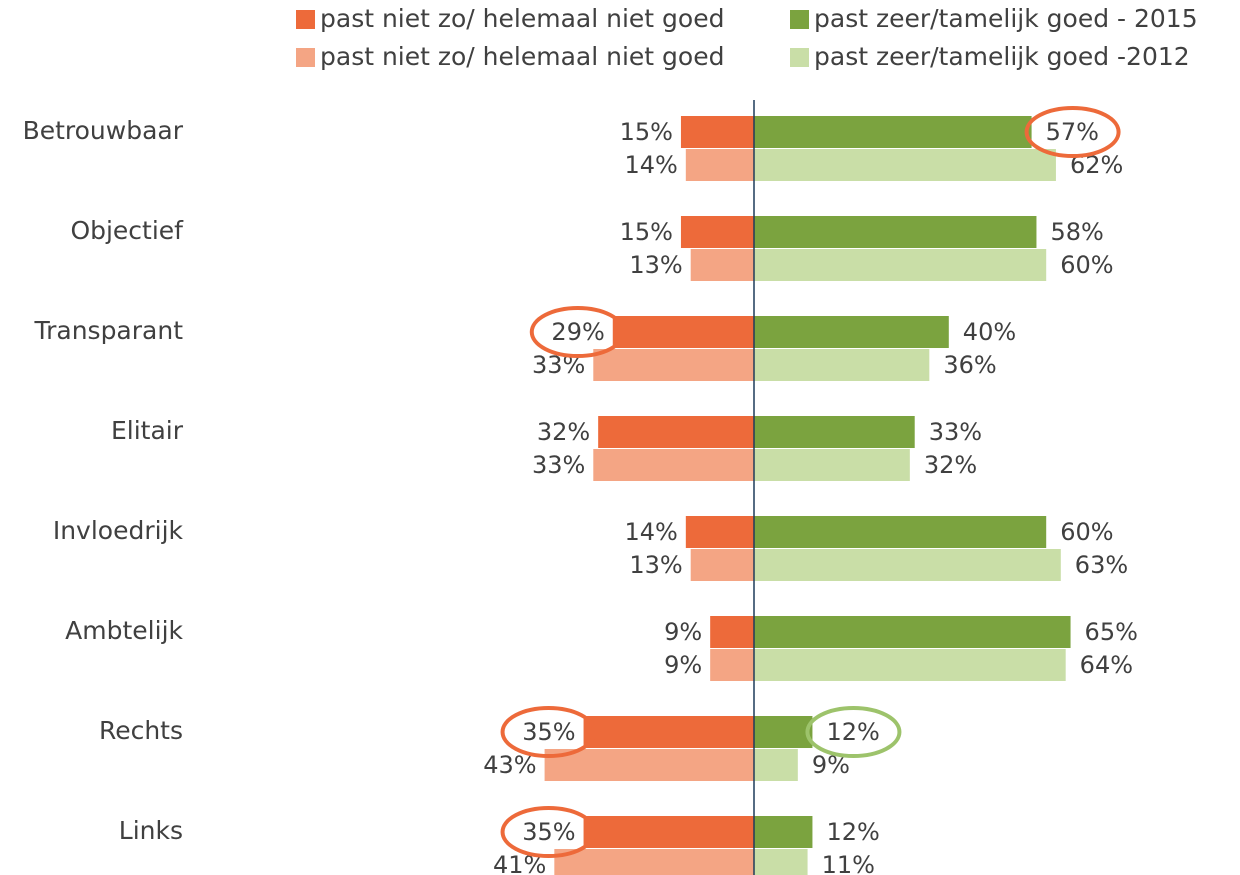  What do you see at coordinates (103, 130) in the screenshot?
I see `category-label: Betrouwbaar` at bounding box center [103, 130].